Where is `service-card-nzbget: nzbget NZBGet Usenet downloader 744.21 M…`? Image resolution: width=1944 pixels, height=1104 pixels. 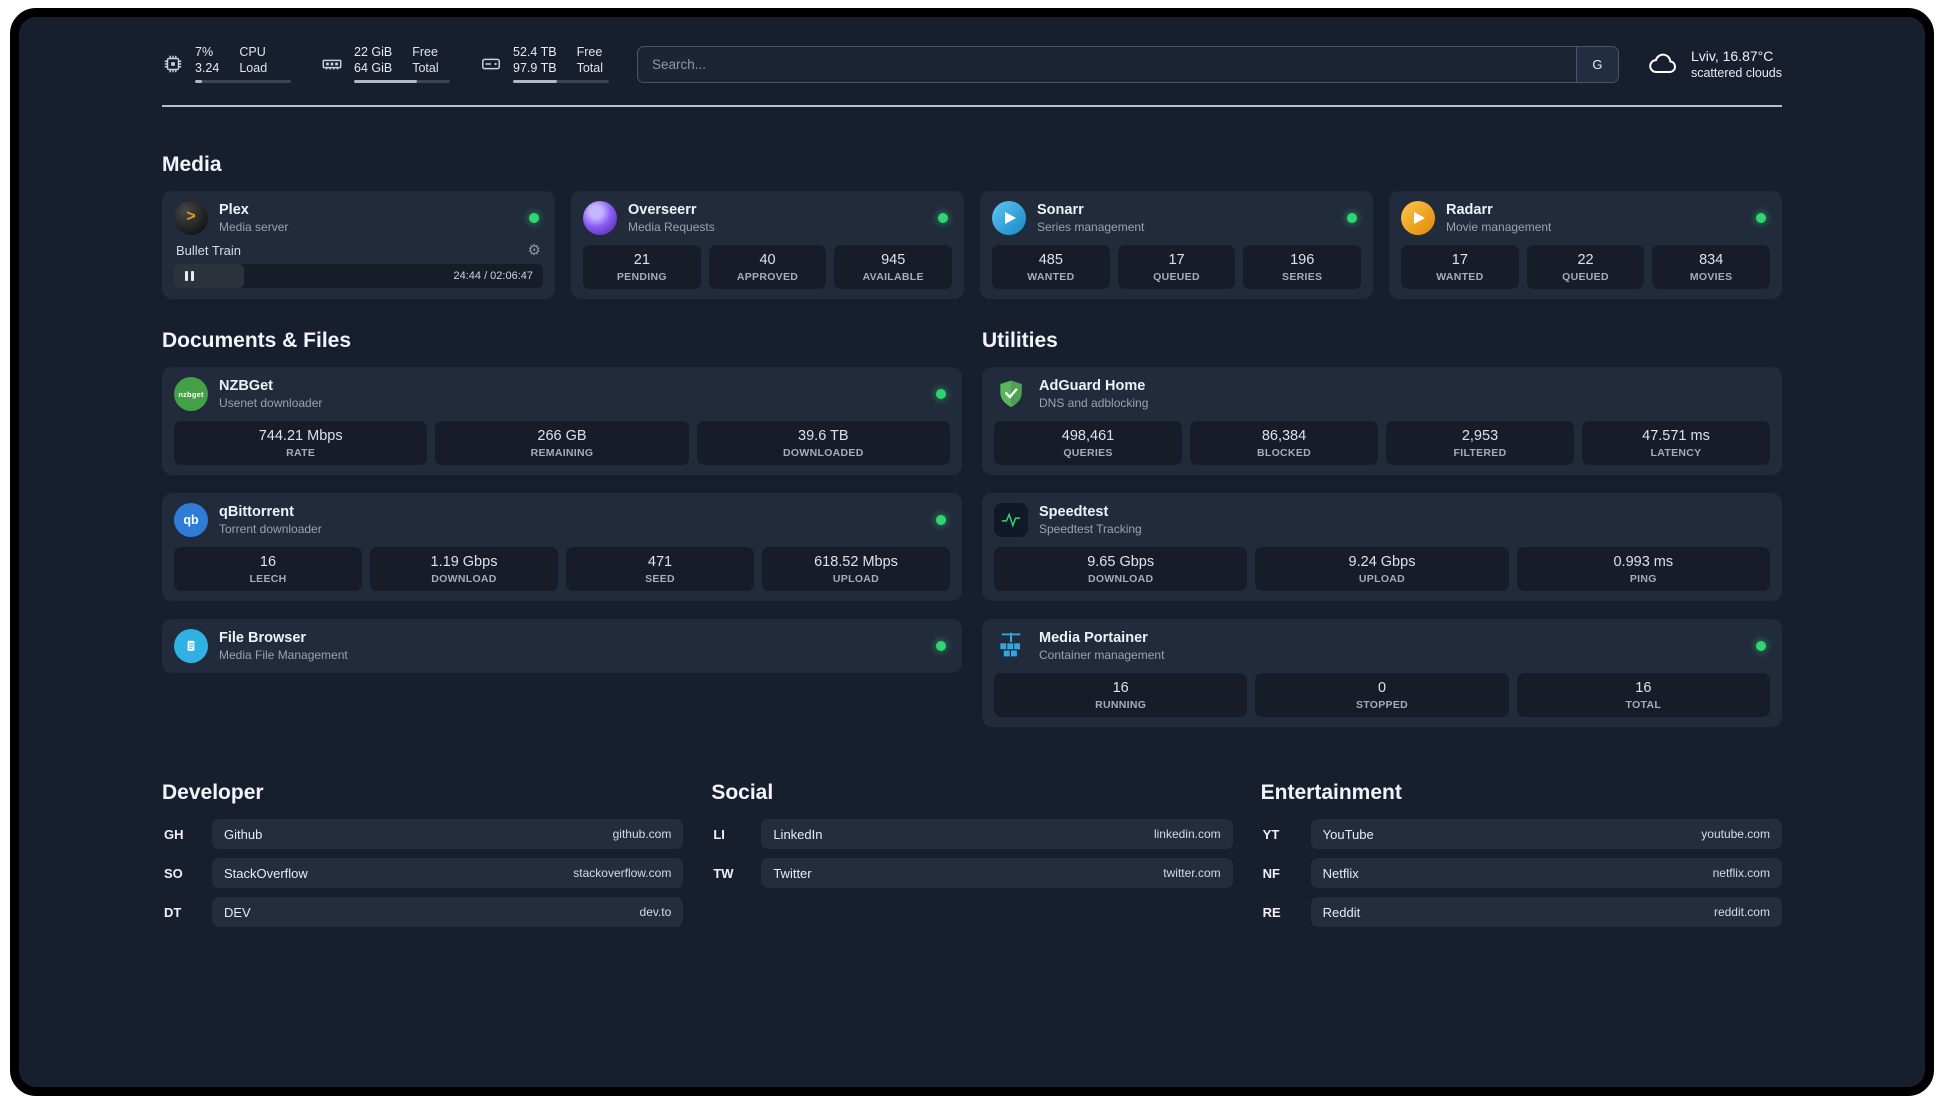
service-card-nzbget: nzbget NZBGet Usenet downloader 744.21 M… is located at coordinates (562, 421).